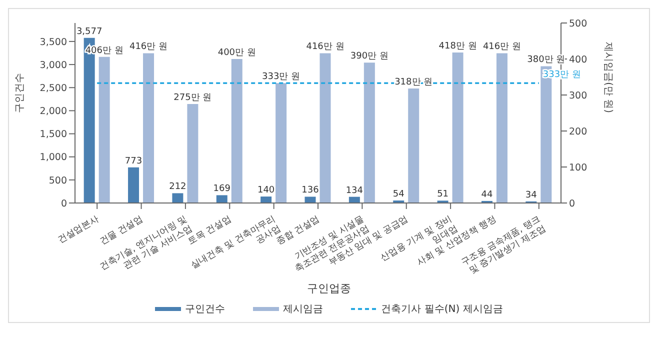  I want to click on data-label: 400만 원, so click(237, 53).